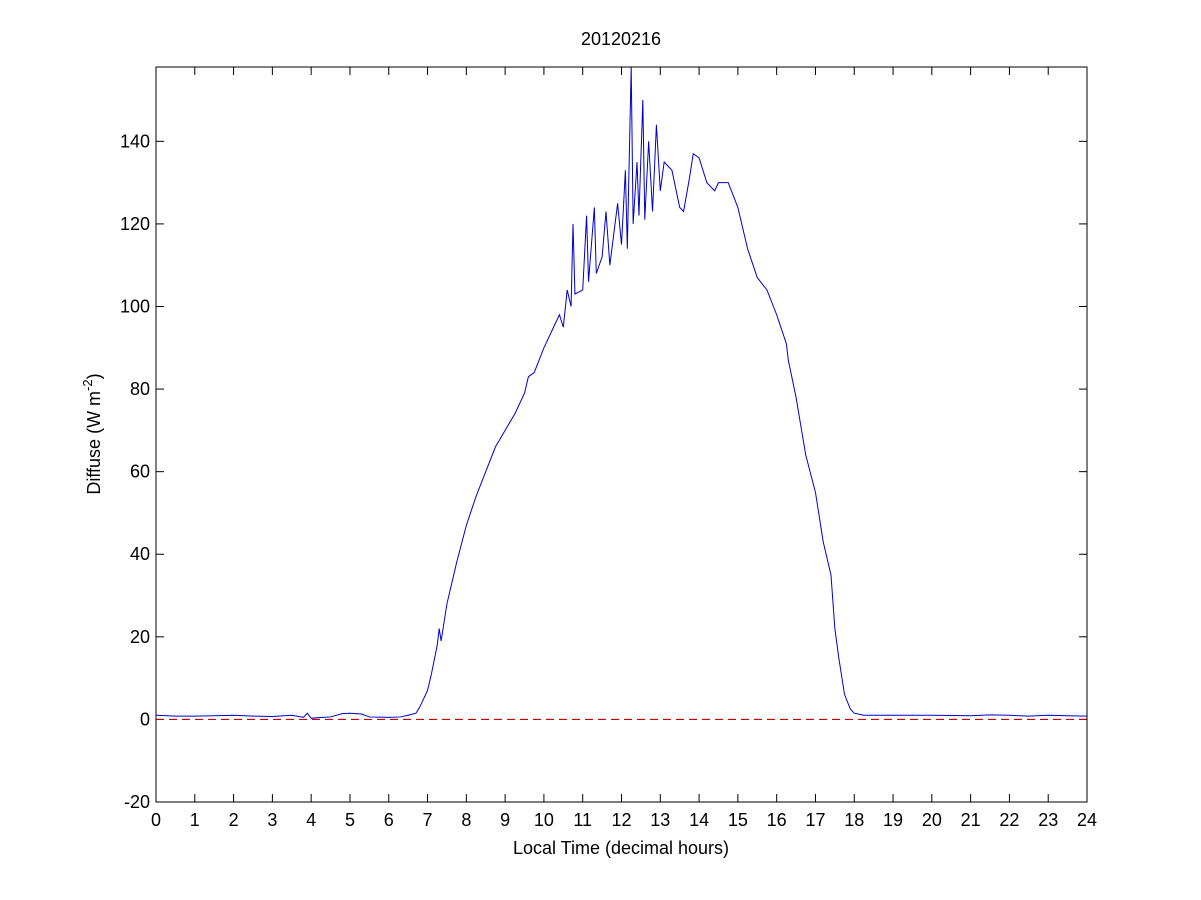 This screenshot has height=900, width=1201. I want to click on chart-title: 20120216, so click(621, 39).